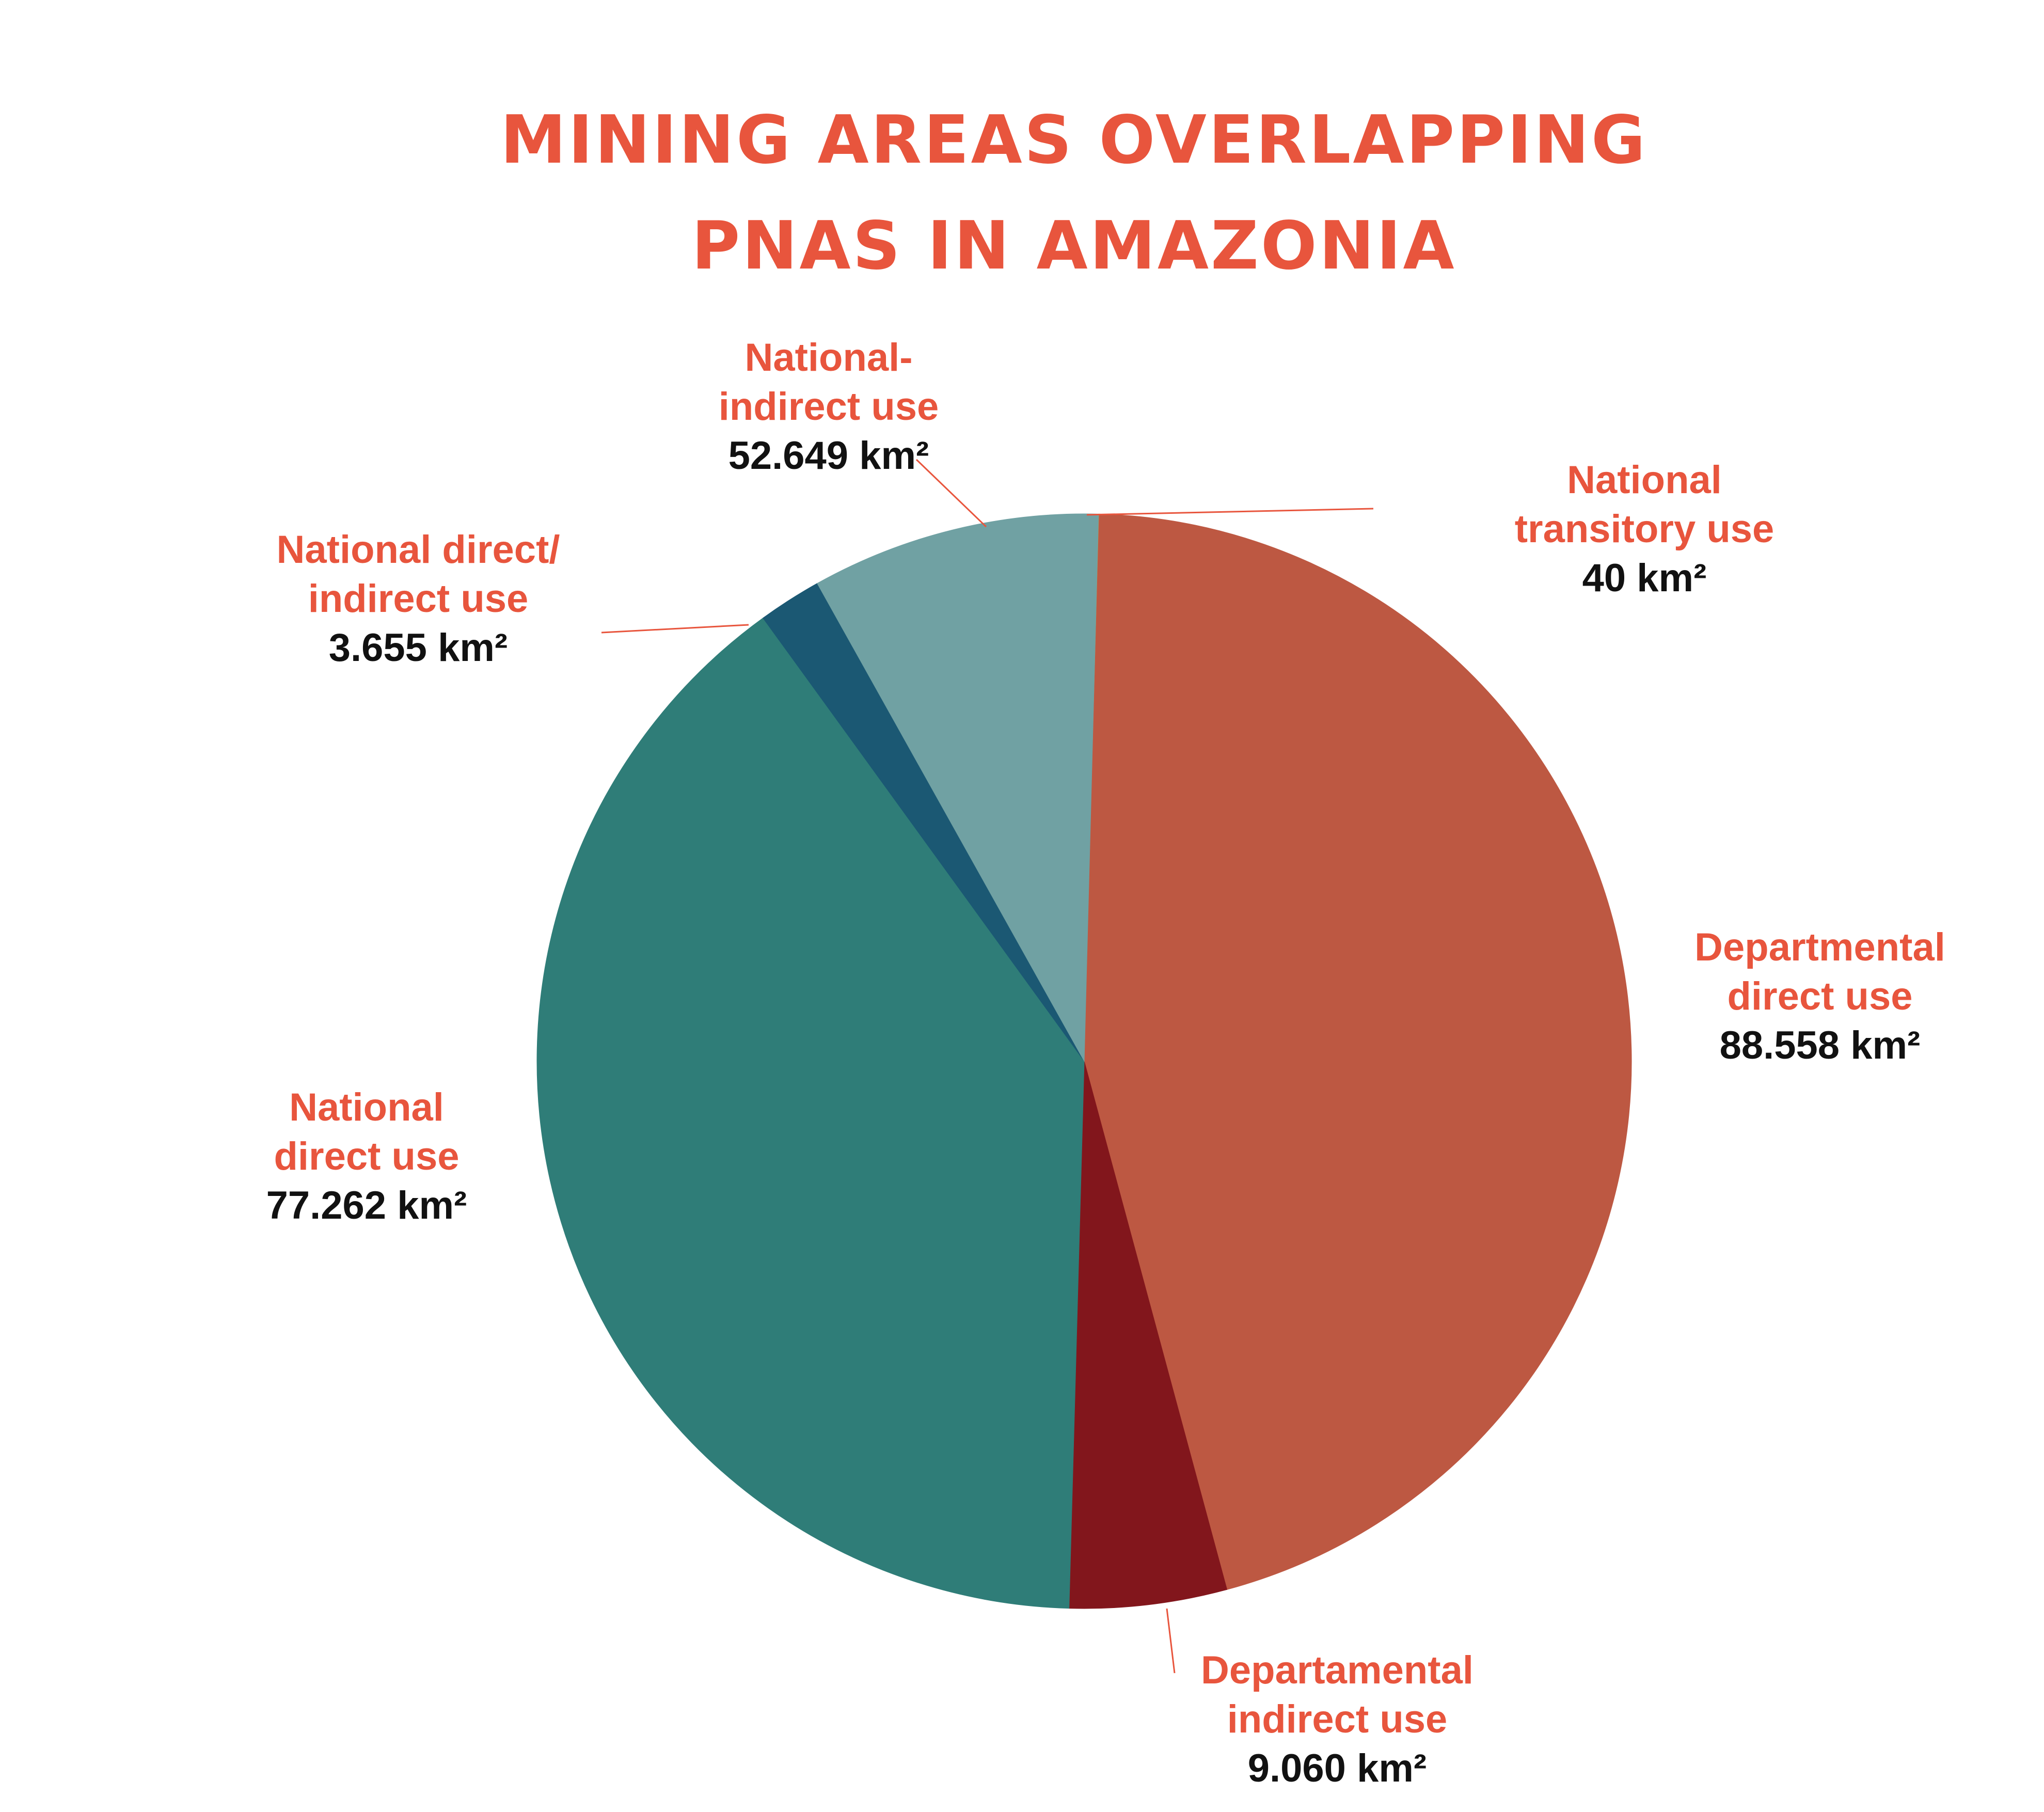 The width and height of the screenshot is (2044, 1812). Describe the element at coordinates (828, 456) in the screenshot. I see `slice-label-value: 52.649 km²` at that location.